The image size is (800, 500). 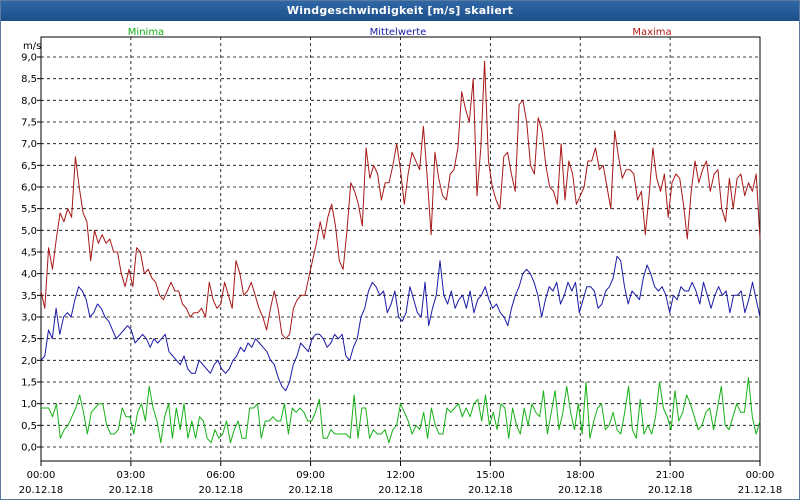 What do you see at coordinates (29, 404) in the screenshot?
I see `y-tick-label: 1,0` at bounding box center [29, 404].